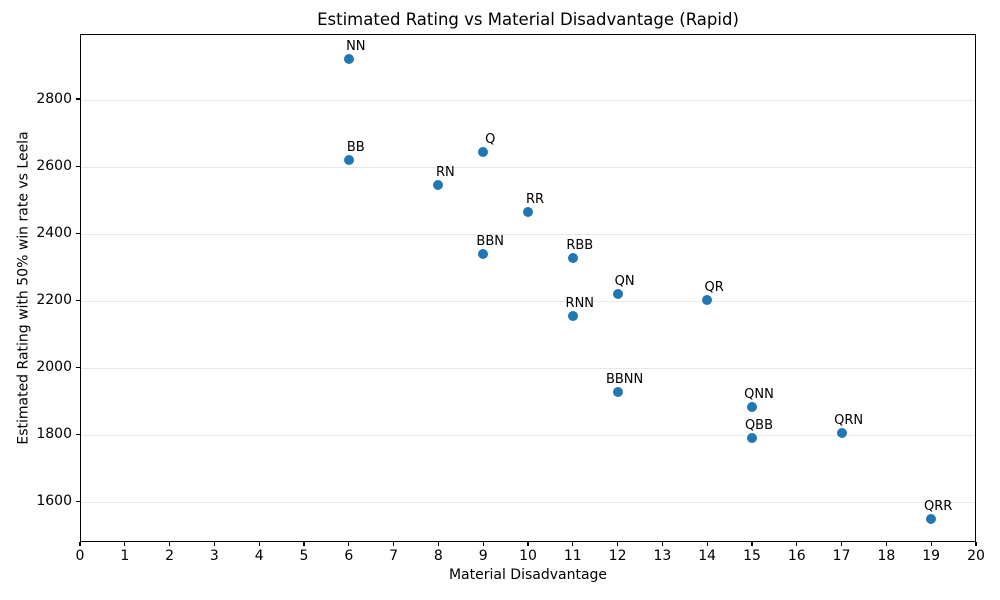 This screenshot has width=1000, height=600. I want to click on data-point-qrn, so click(841, 433).